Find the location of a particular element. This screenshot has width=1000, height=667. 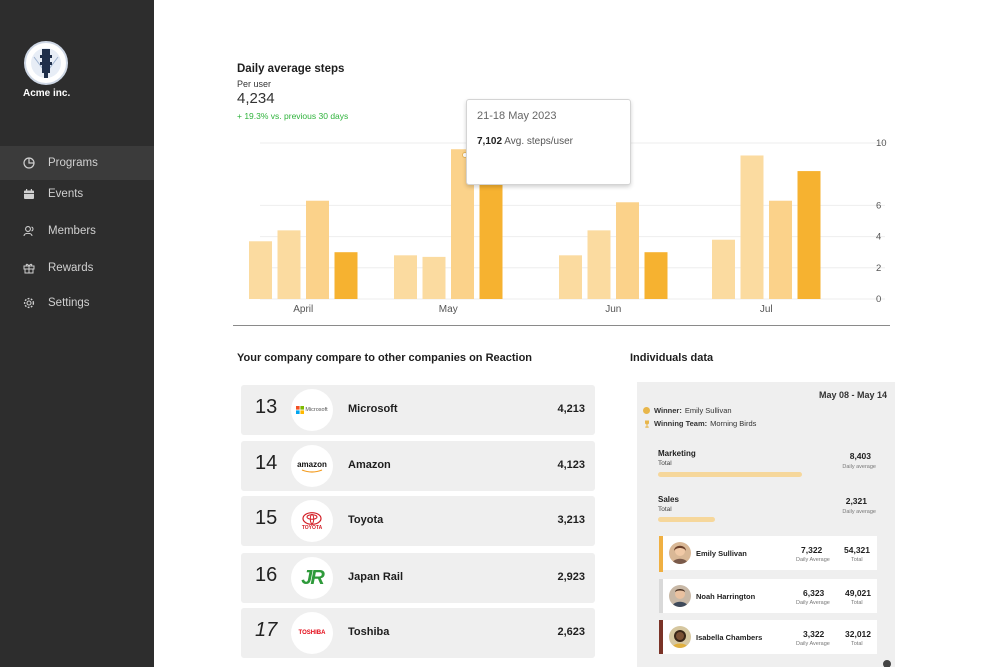

winner-label: Winner: is located at coordinates (668, 410).